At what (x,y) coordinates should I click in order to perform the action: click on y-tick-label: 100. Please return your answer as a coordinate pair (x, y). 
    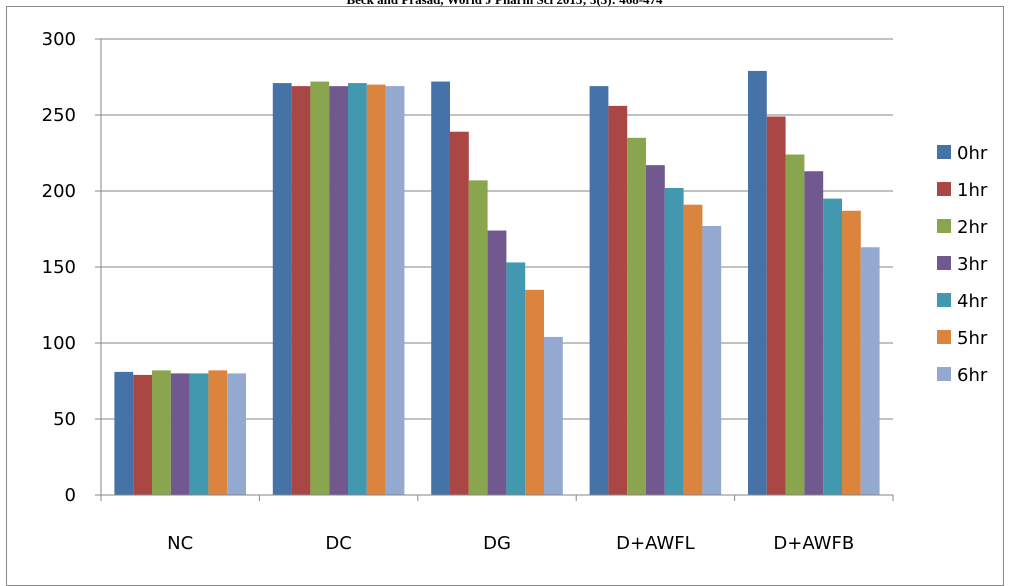
    Looking at the image, I should click on (59, 343).